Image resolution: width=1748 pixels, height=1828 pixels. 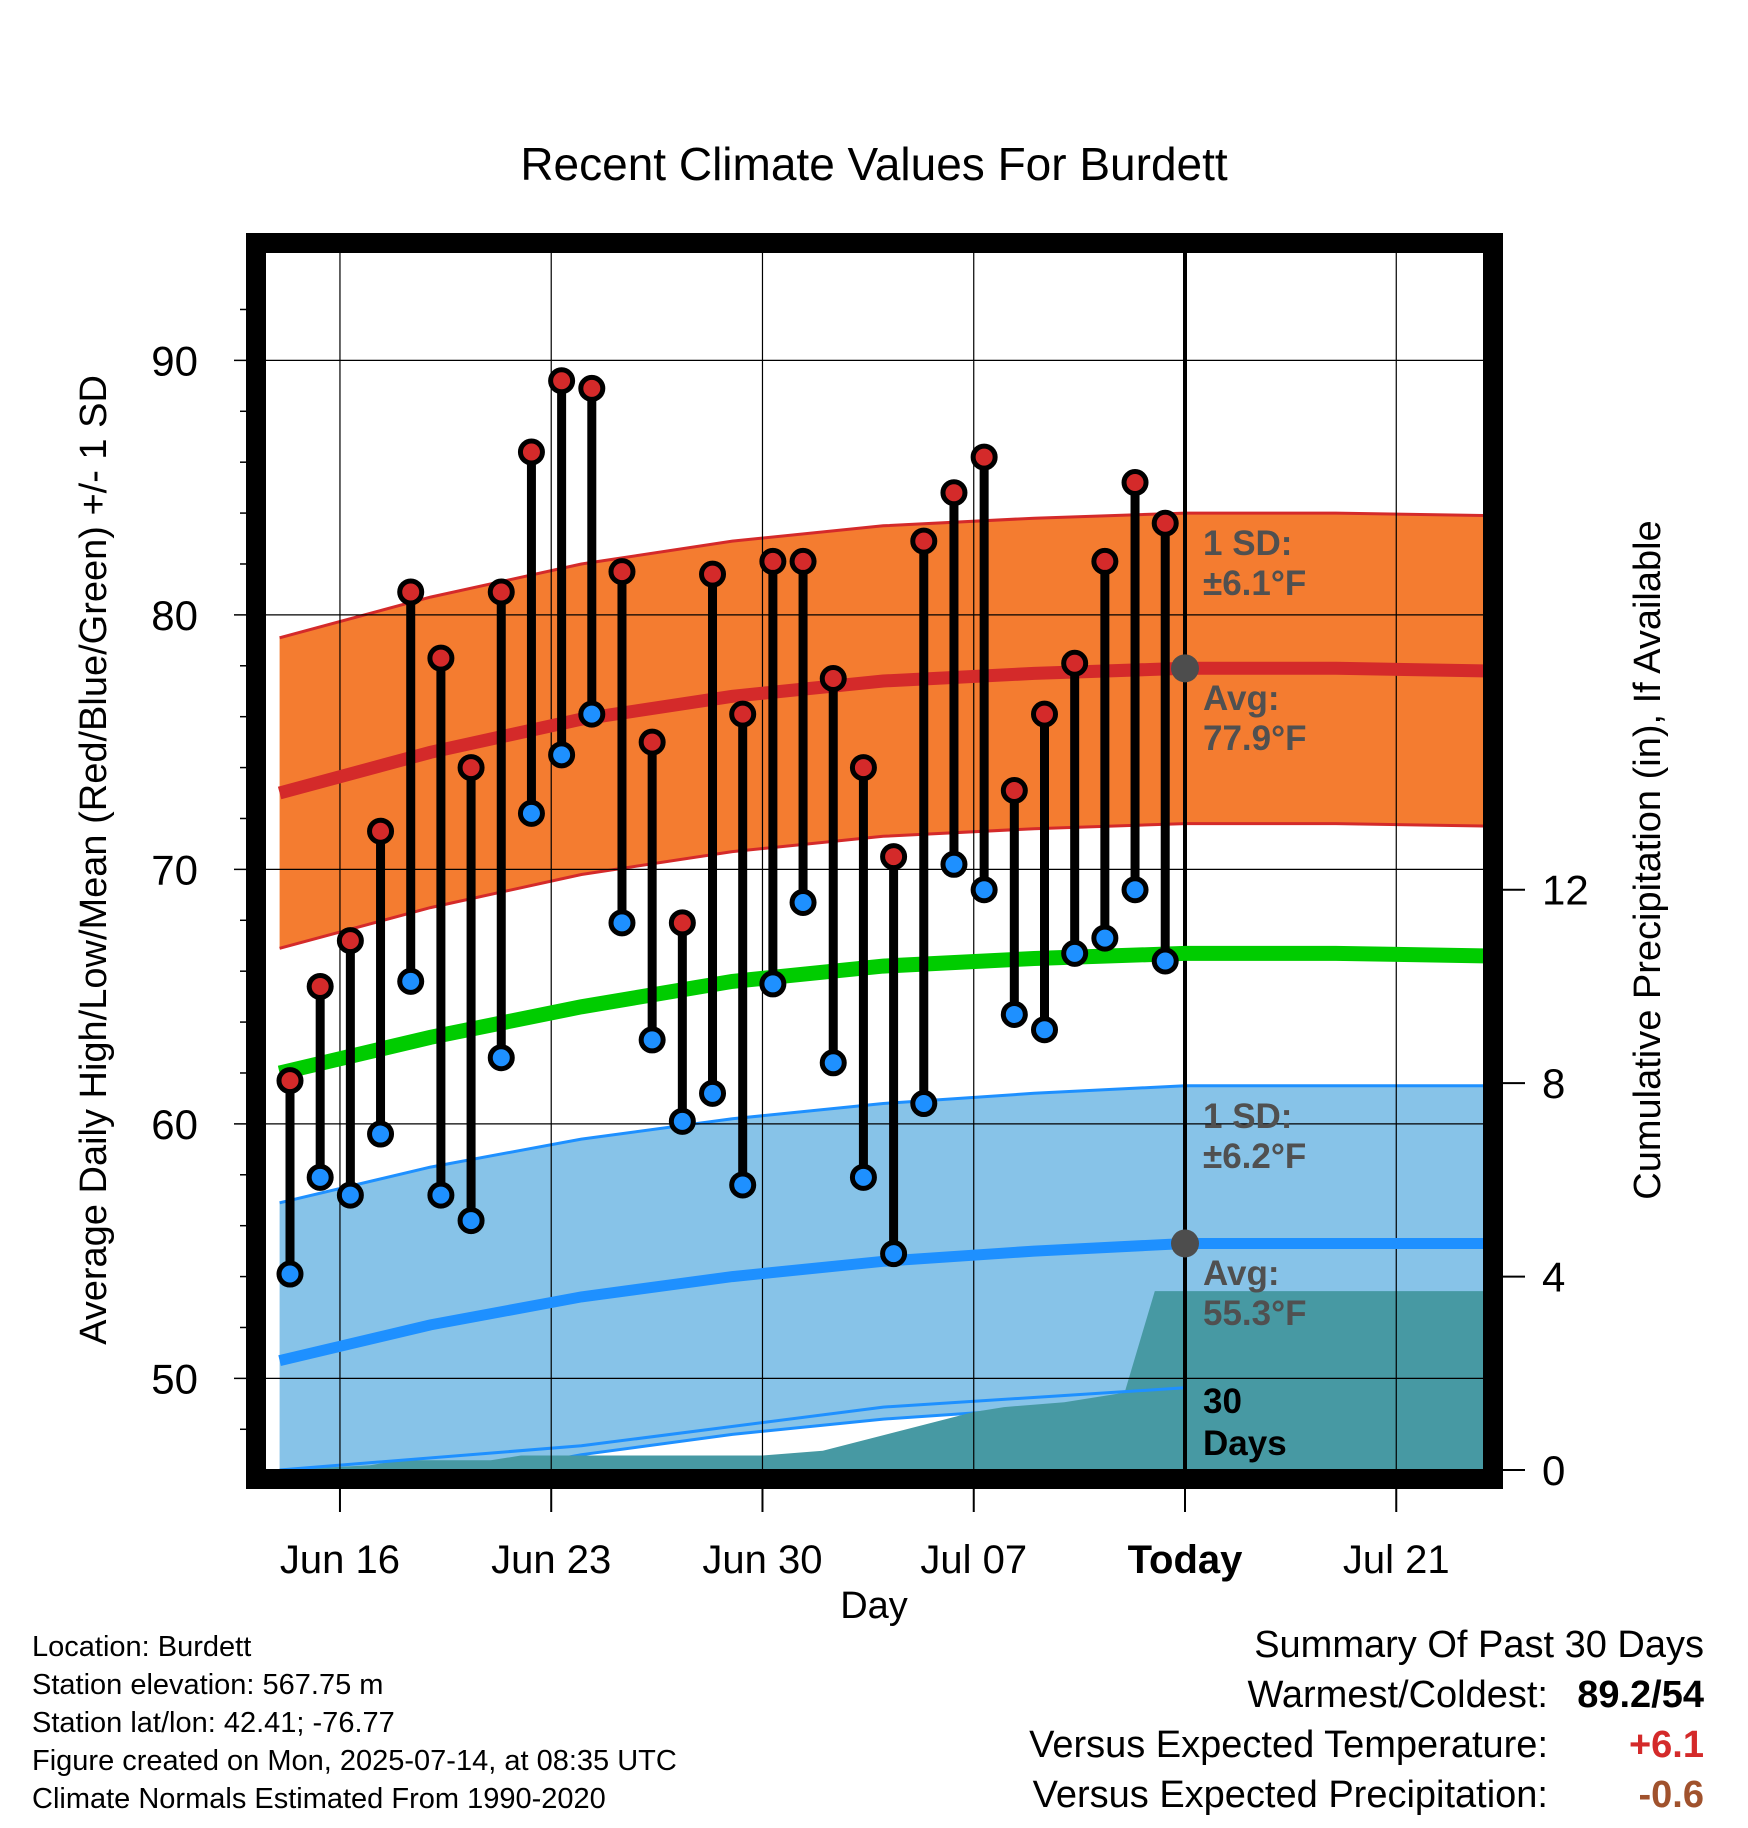 What do you see at coordinates (174, 615) in the screenshot?
I see `y-tick-label-left: 80` at bounding box center [174, 615].